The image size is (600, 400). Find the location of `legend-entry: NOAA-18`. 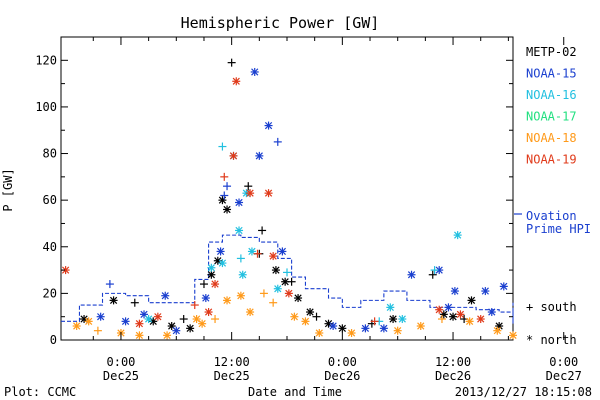

legend-entry: NOAA-18 is located at coordinates (551, 138).